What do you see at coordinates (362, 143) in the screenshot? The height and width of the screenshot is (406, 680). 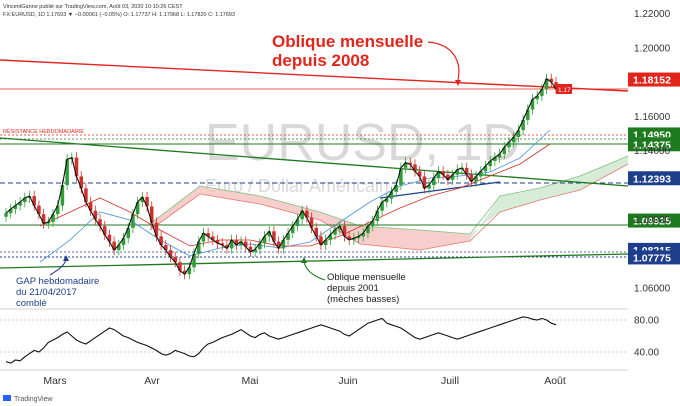 I see `watermark-symbol: EURUSD, 1D` at bounding box center [362, 143].